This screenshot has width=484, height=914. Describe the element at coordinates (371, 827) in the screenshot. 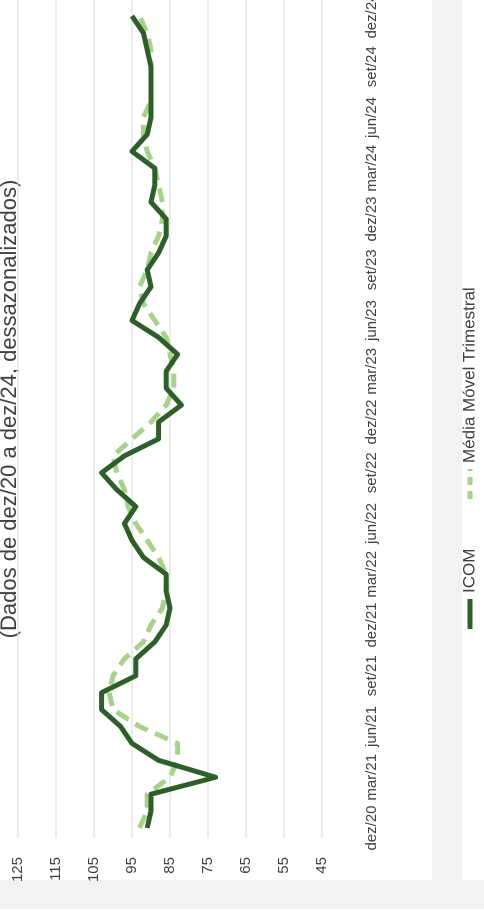

I see `x-tick-label: dez/20` at that location.